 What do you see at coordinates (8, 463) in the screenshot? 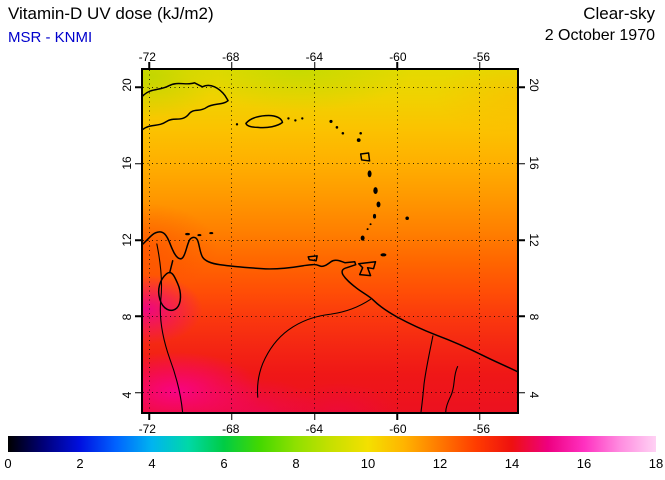
I see `colorbar-tick-label: 0` at bounding box center [8, 463].